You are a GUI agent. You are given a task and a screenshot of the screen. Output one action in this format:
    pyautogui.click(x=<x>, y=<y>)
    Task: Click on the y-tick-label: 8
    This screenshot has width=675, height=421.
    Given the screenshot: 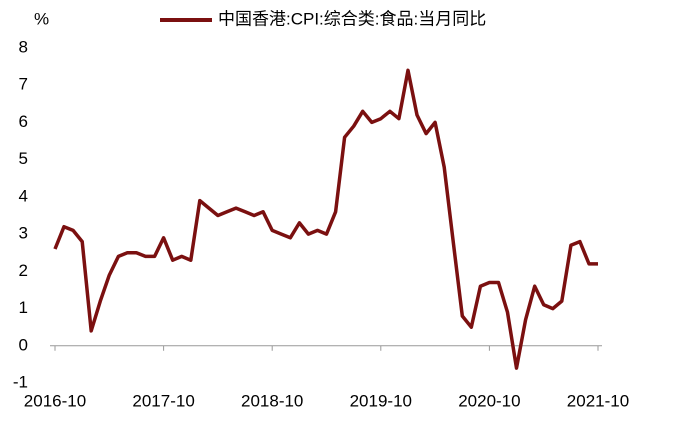 What is the action you would take?
    pyautogui.click(x=23, y=46)
    